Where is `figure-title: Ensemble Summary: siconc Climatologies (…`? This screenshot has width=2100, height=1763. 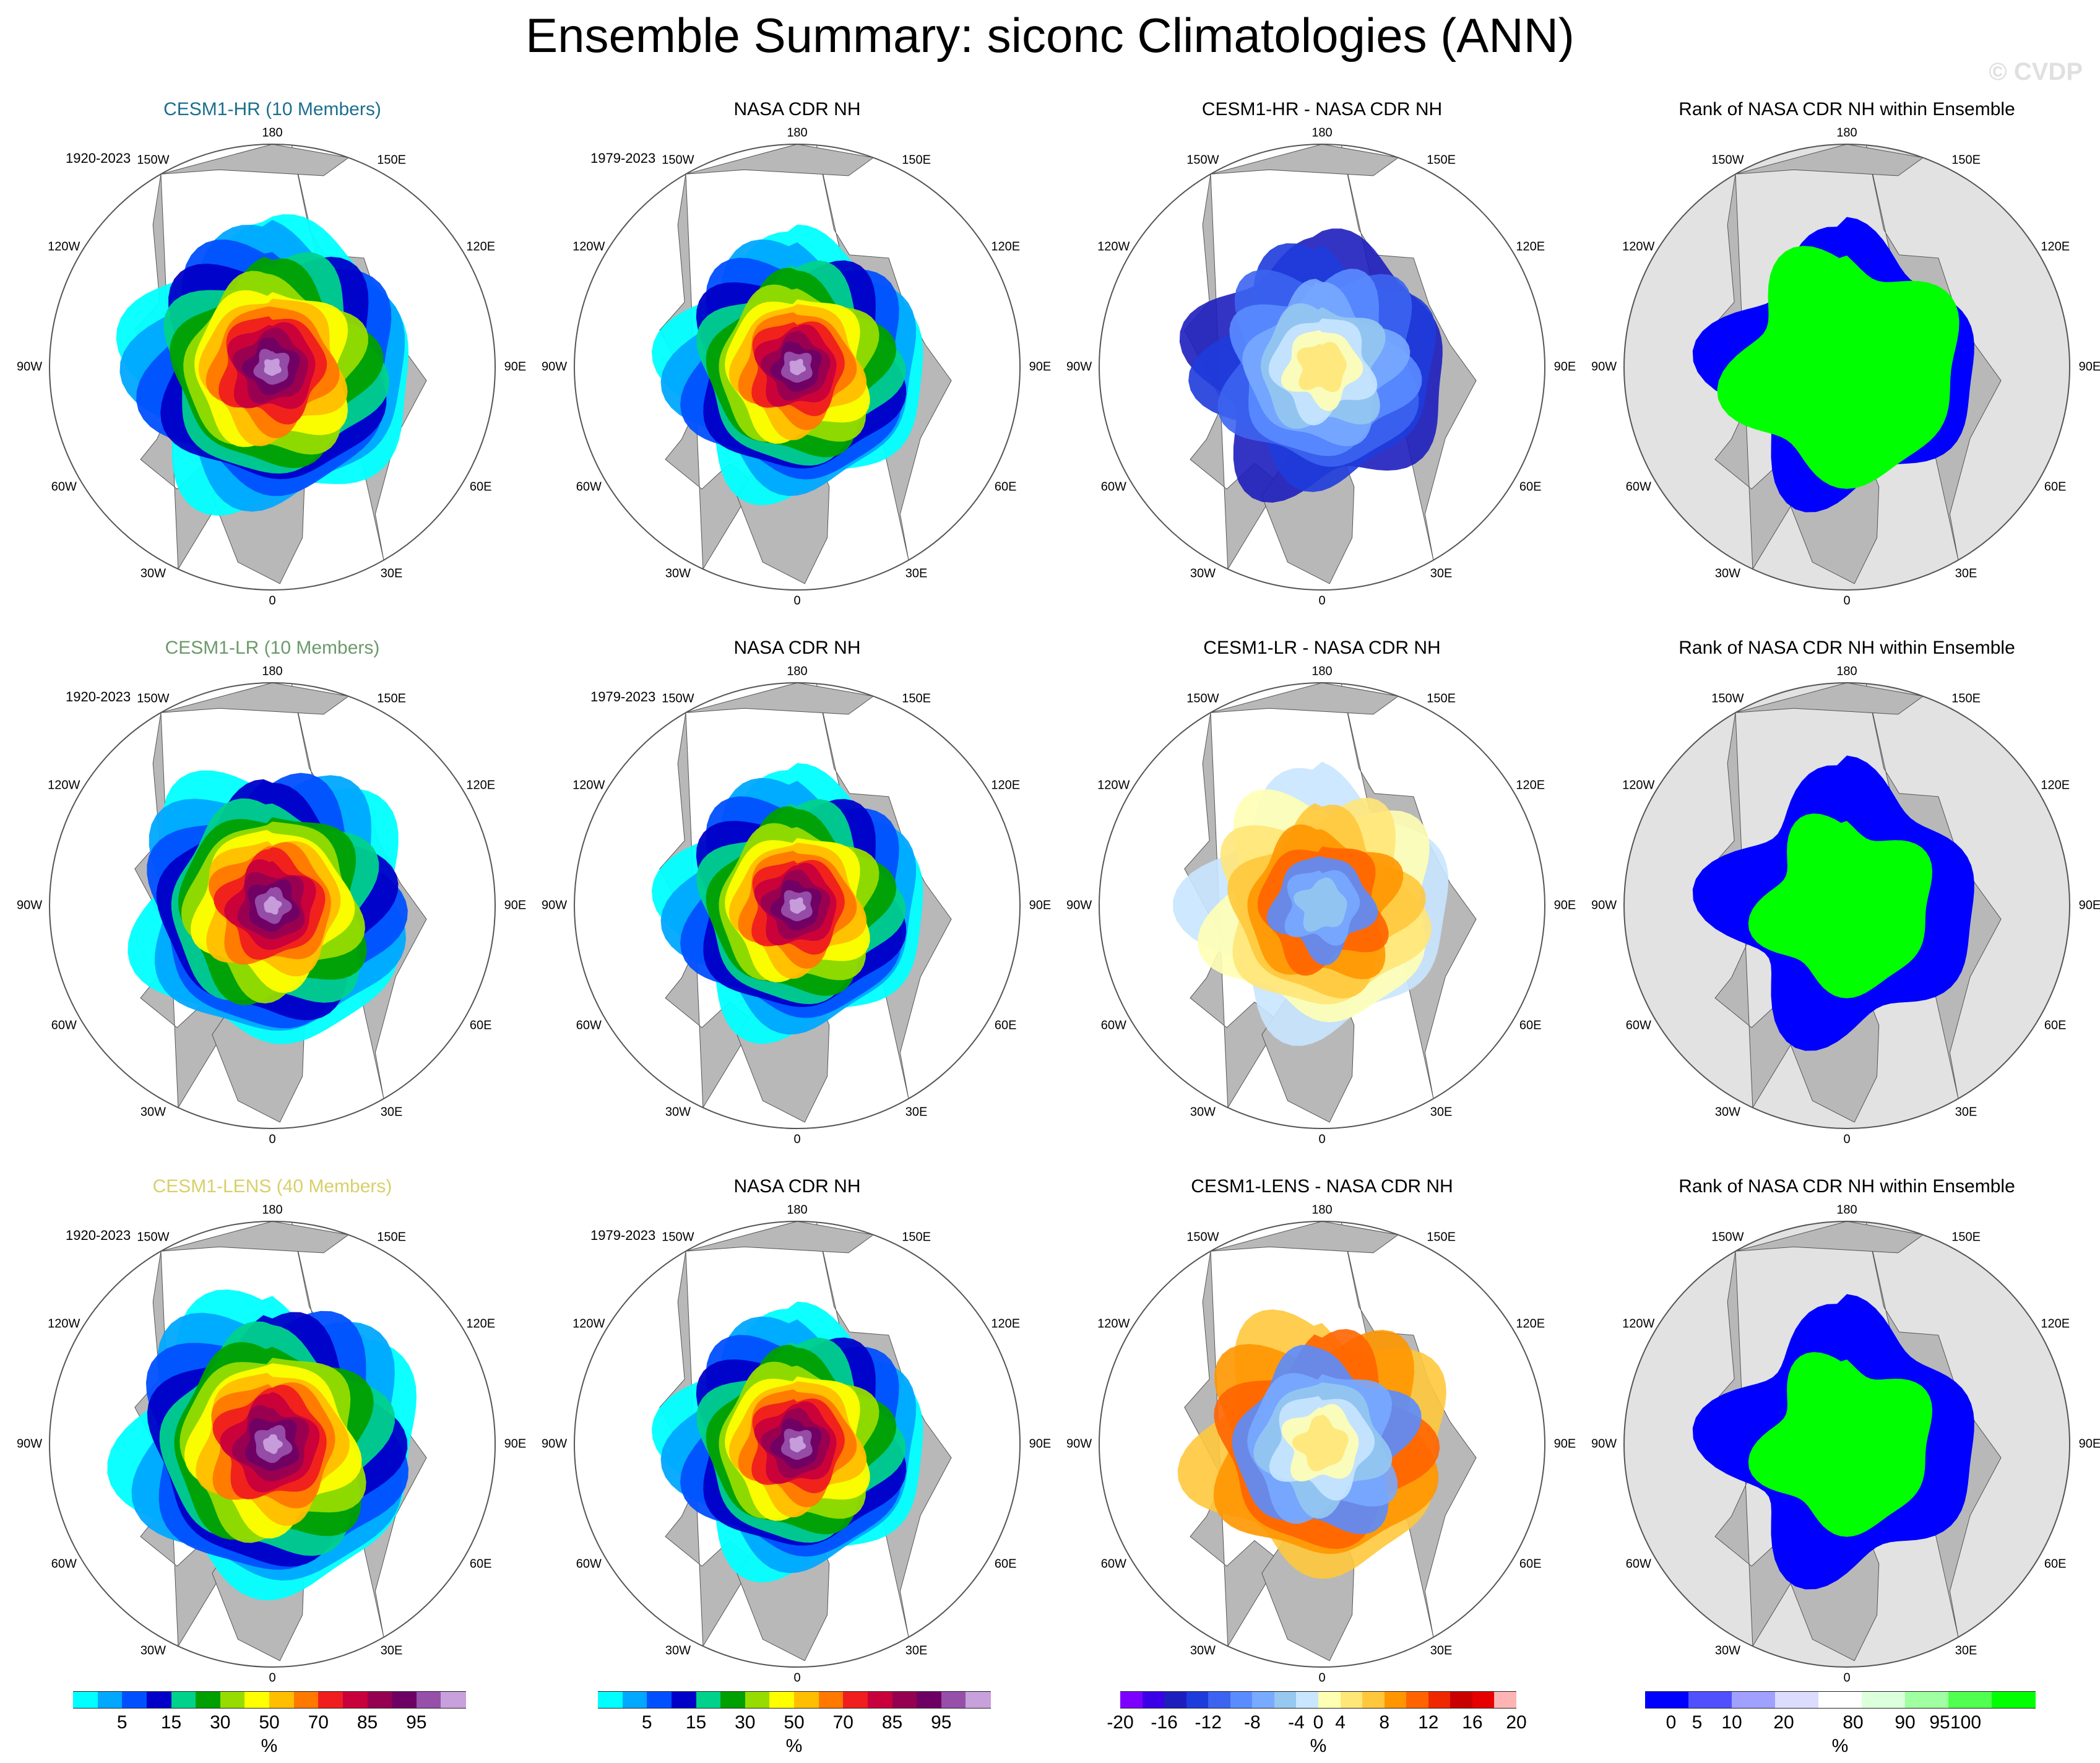 figure-title: Ensemble Summary: siconc Climatologies (… is located at coordinates (1050, 35).